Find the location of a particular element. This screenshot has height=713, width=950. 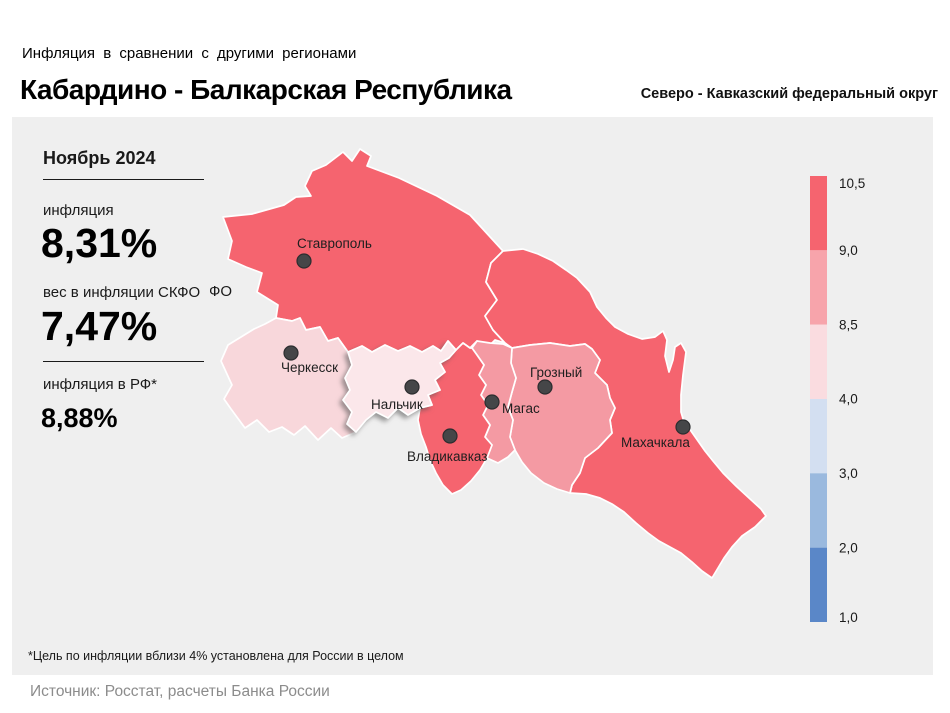

city-dot-magas is located at coordinates (492, 402).